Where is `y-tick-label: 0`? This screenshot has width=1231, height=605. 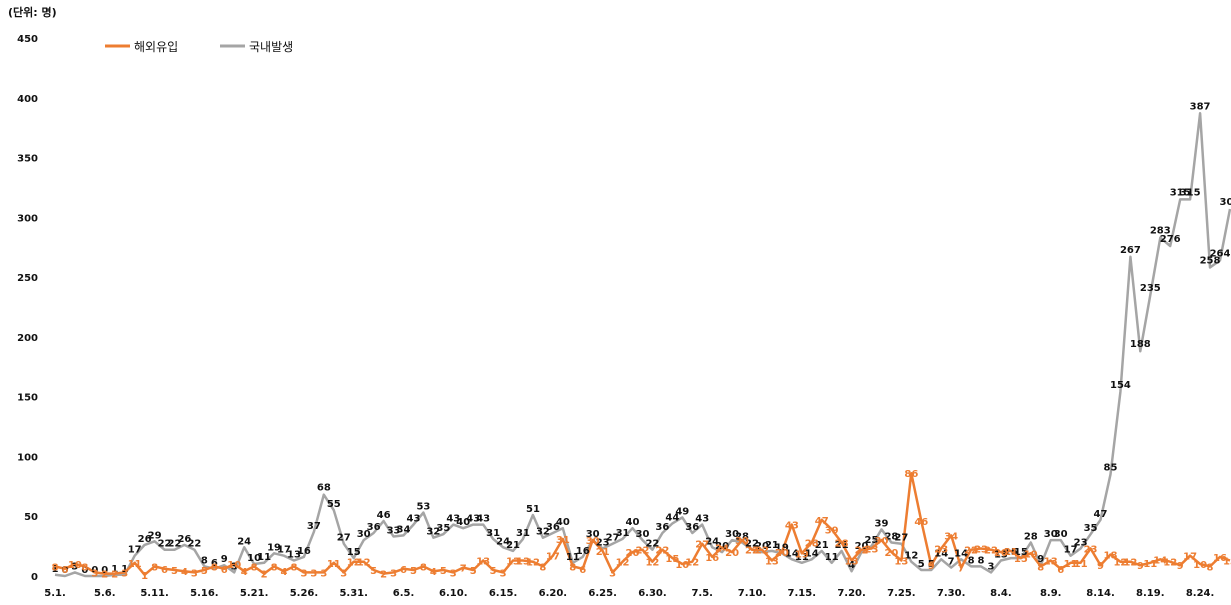 y-tick-label: 0 is located at coordinates (34, 577).